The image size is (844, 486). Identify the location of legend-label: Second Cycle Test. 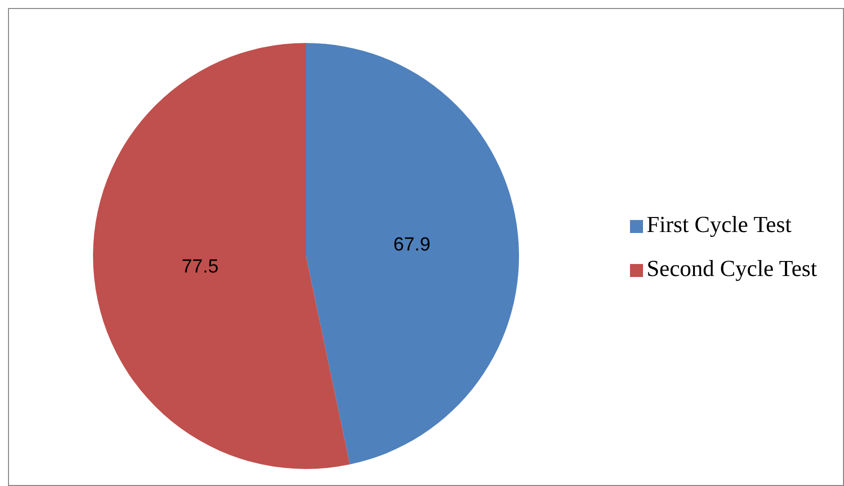
(731, 268).